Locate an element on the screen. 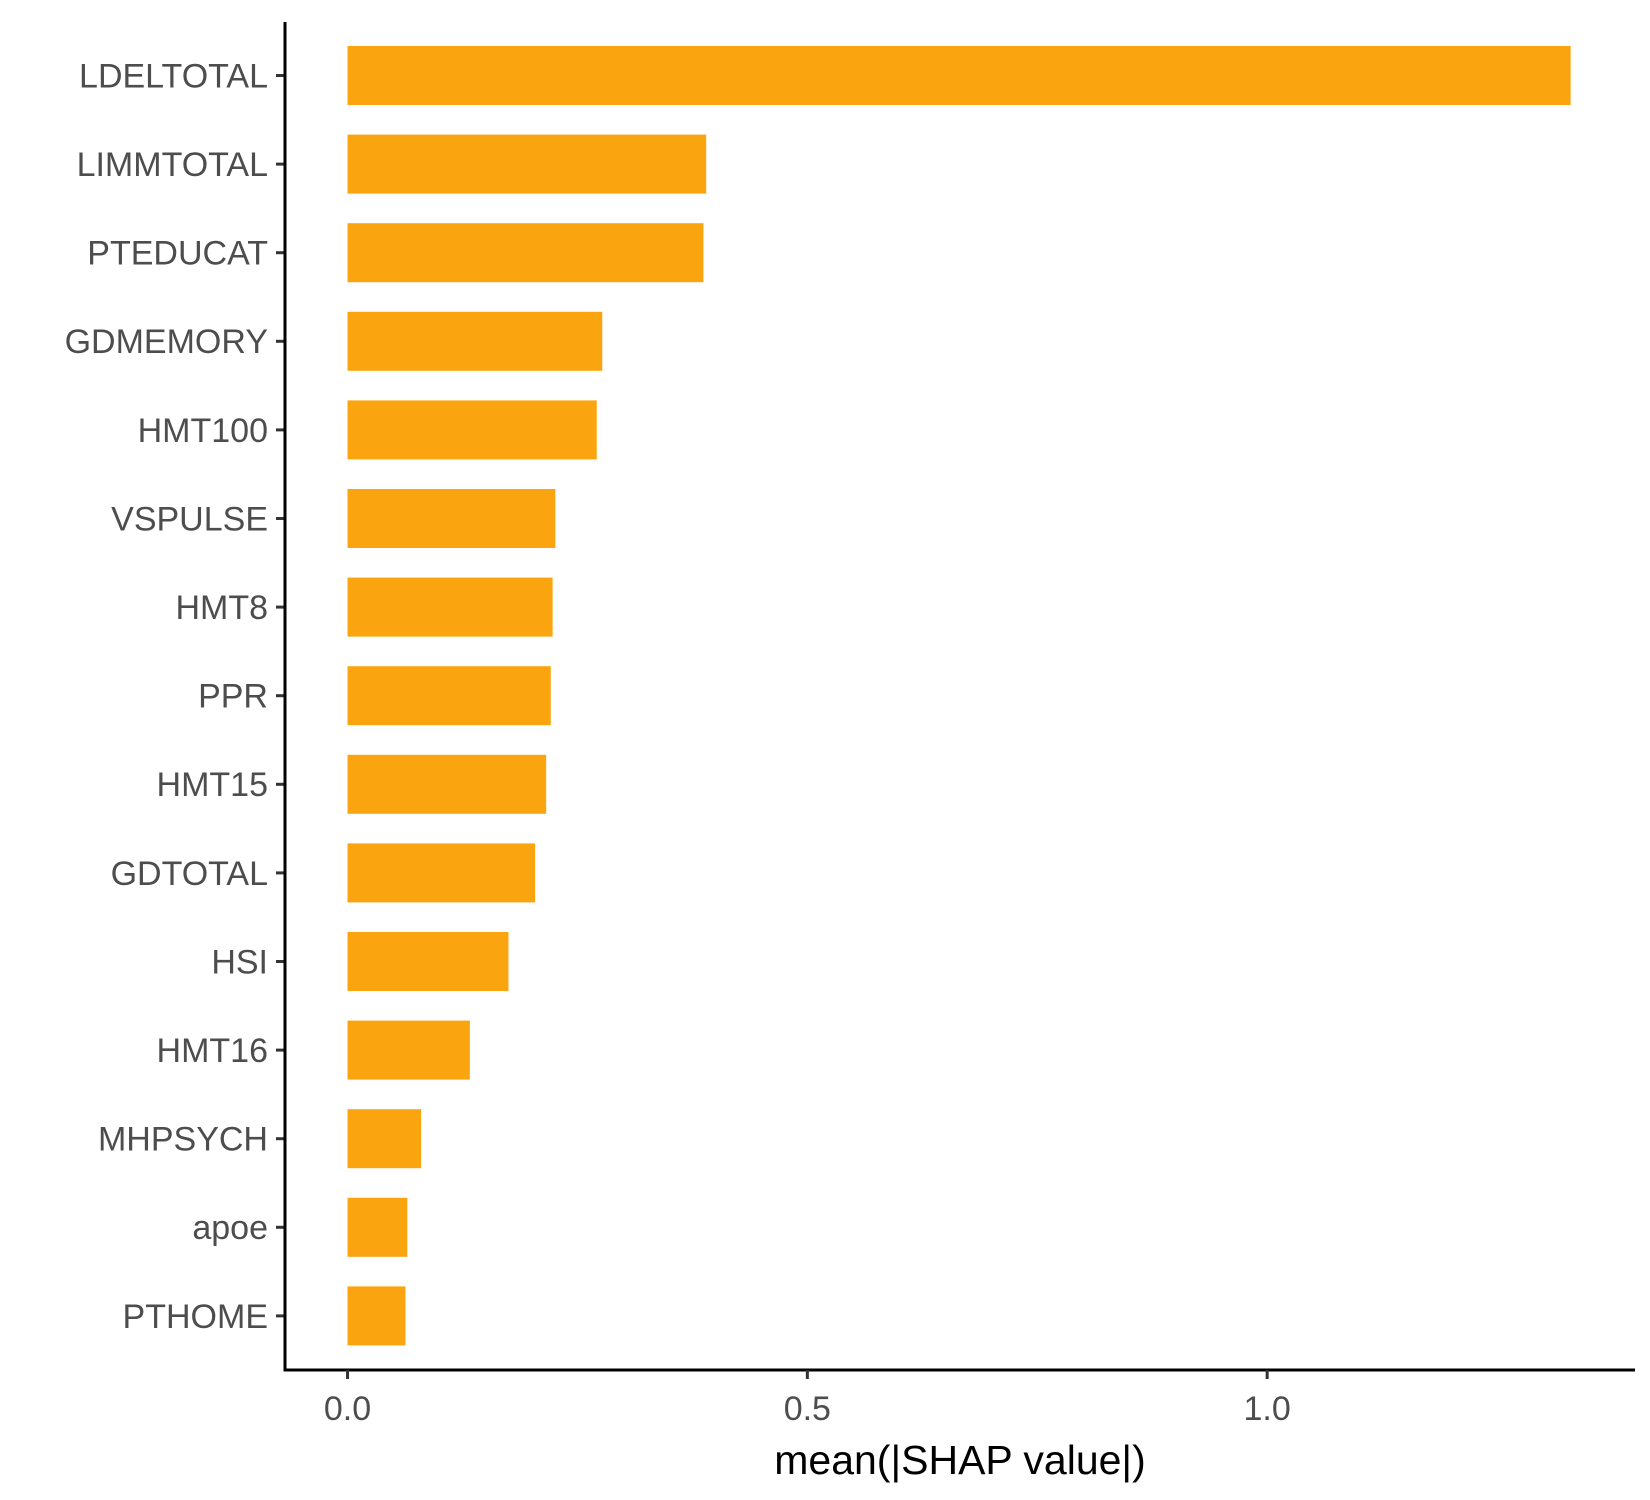  bar-pthome is located at coordinates (376, 1316).